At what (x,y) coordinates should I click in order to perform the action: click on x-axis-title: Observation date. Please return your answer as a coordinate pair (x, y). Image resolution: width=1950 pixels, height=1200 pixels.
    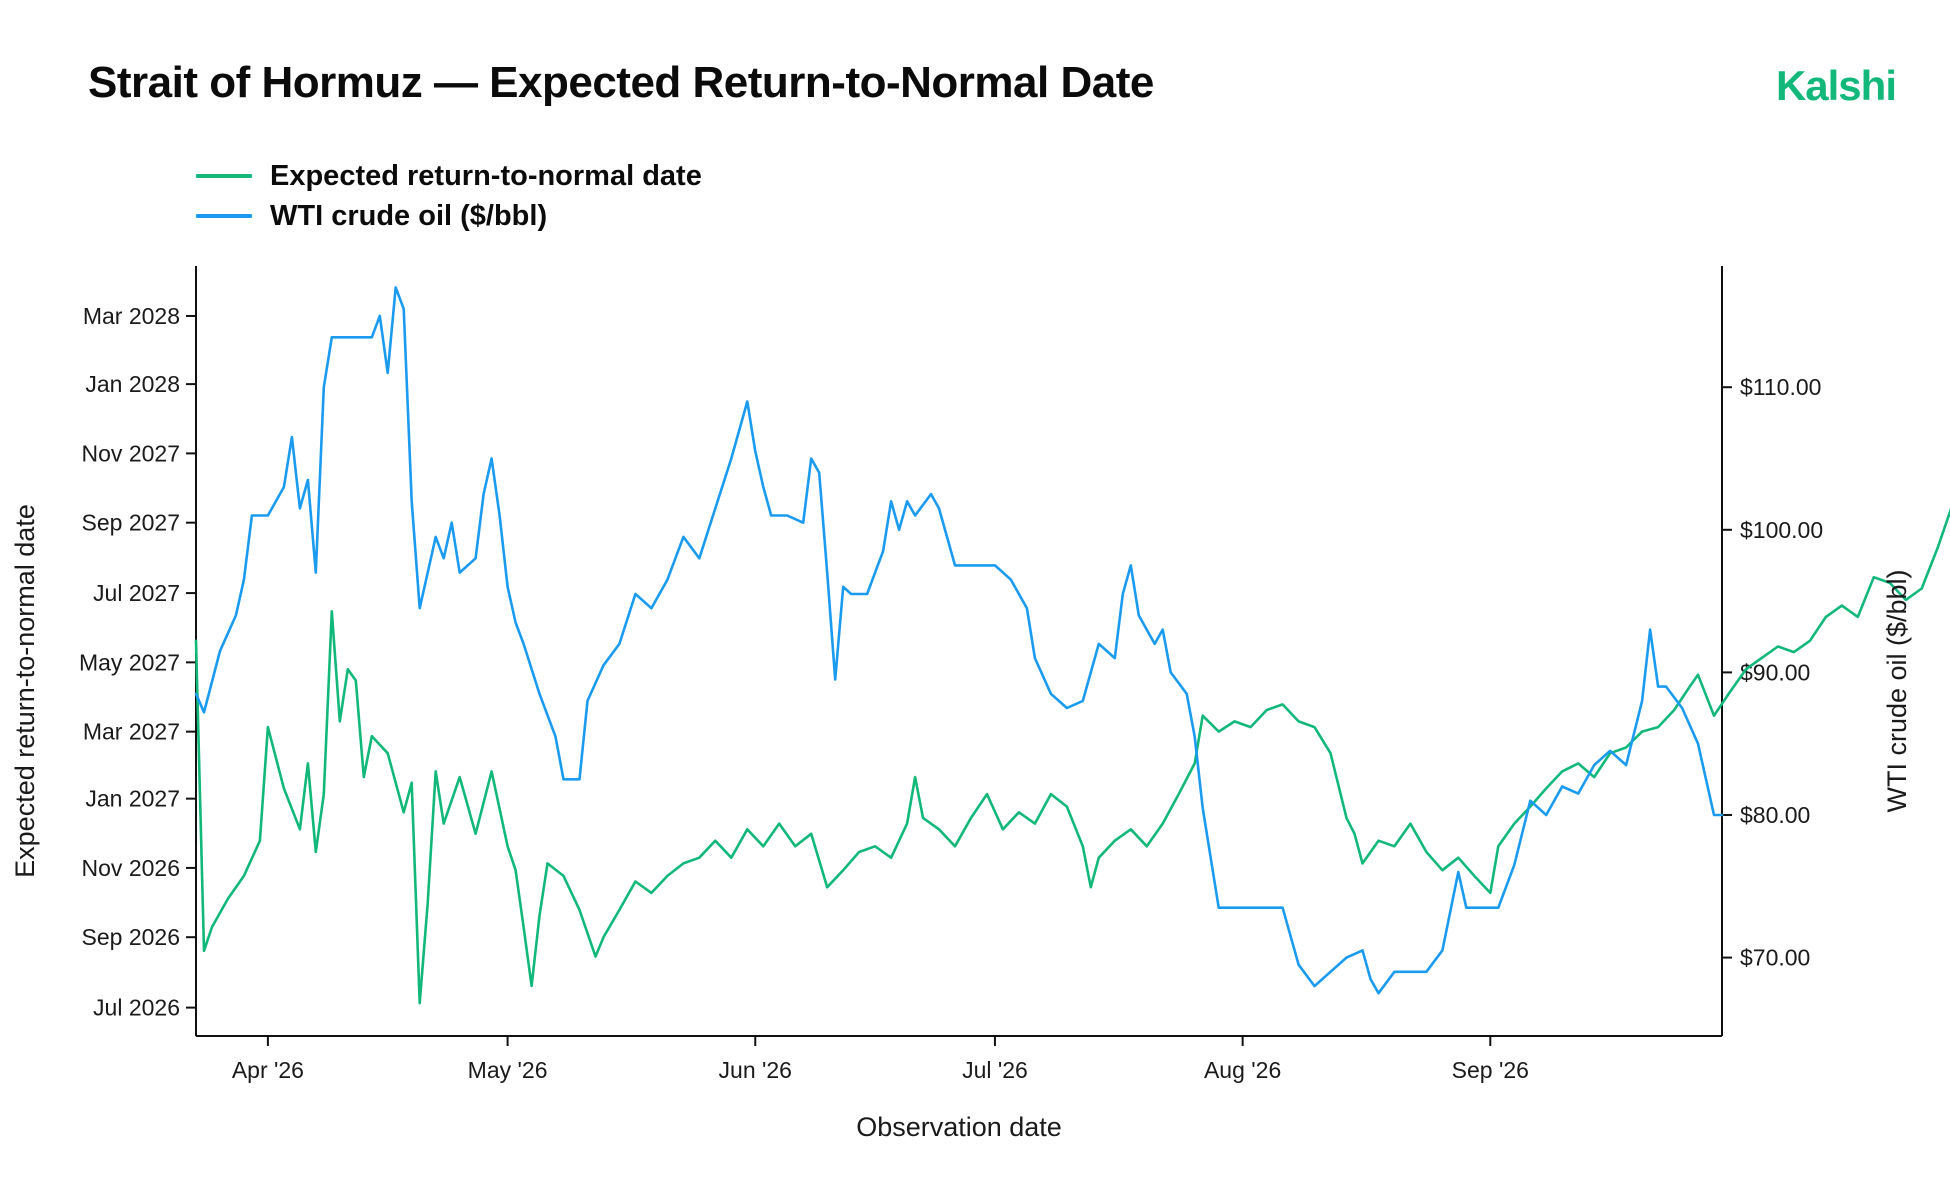
    Looking at the image, I should click on (959, 1127).